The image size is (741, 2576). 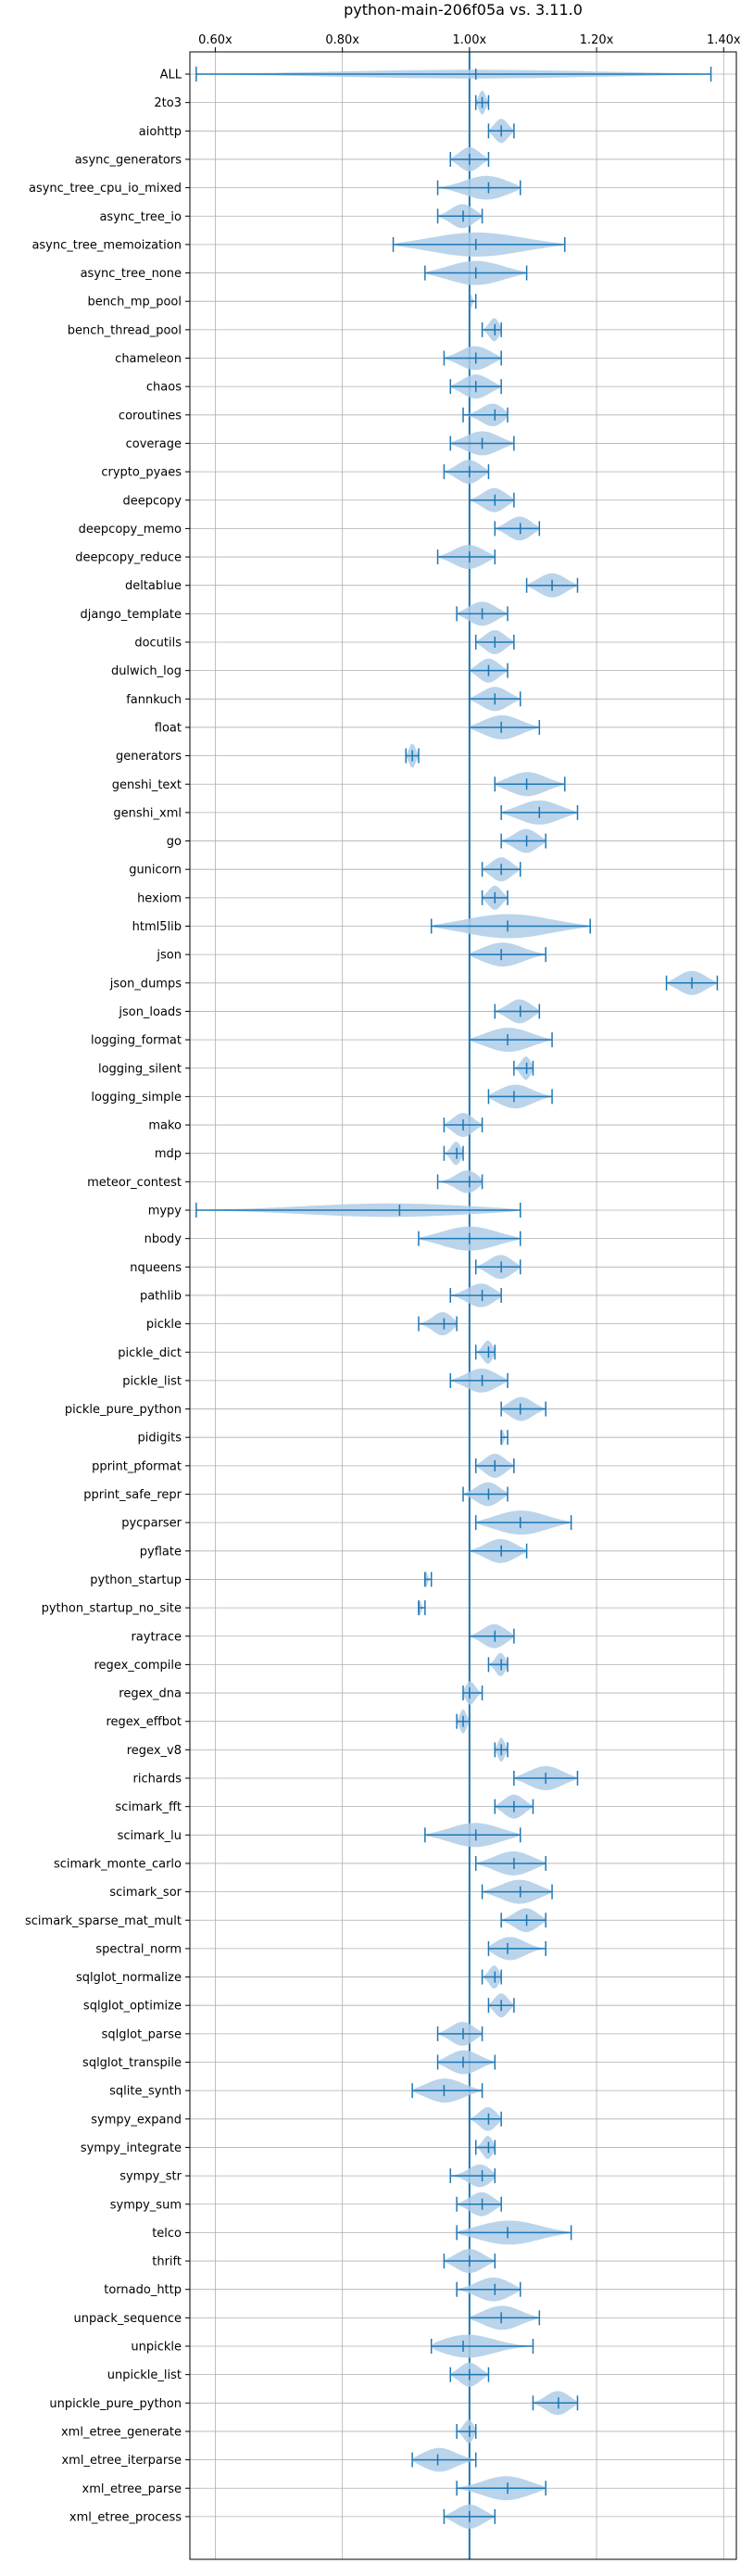 What do you see at coordinates (438, 1324) in the screenshot?
I see `violin-pickle` at bounding box center [438, 1324].